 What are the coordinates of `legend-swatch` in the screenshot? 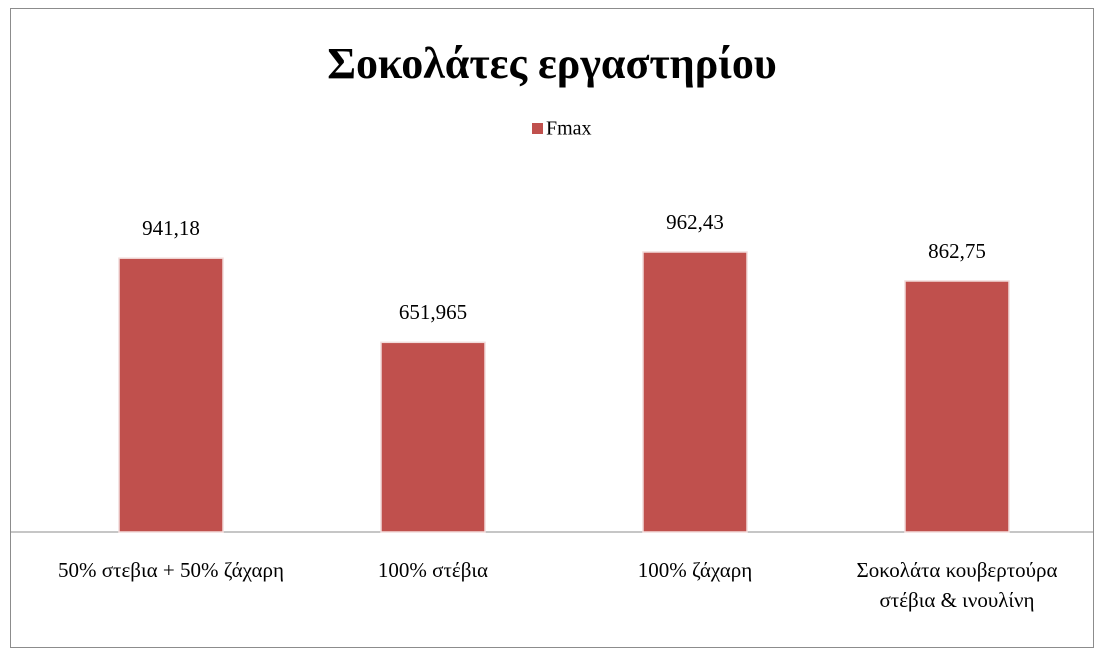 It's located at (537, 128).